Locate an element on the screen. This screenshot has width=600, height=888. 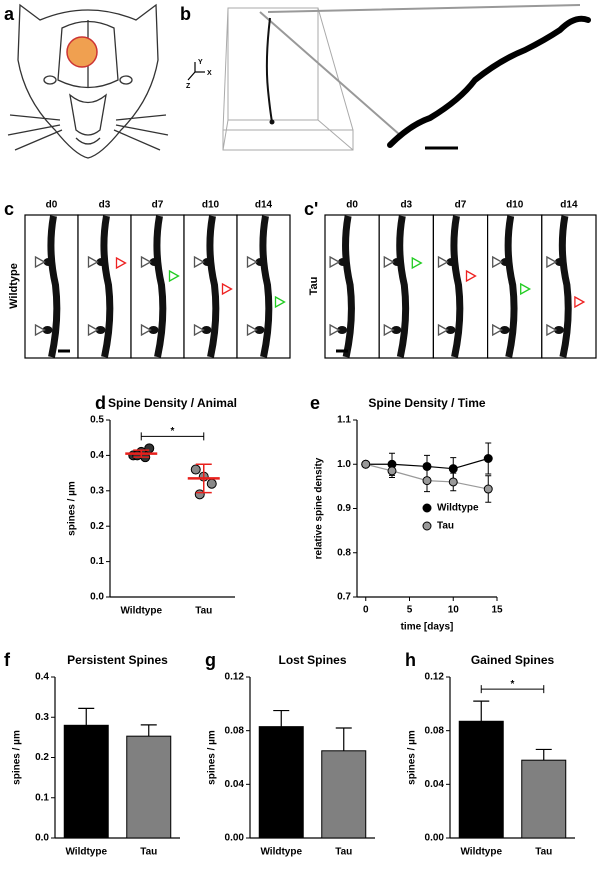
y-tick-label: 0.2 is located at coordinates (42, 757).